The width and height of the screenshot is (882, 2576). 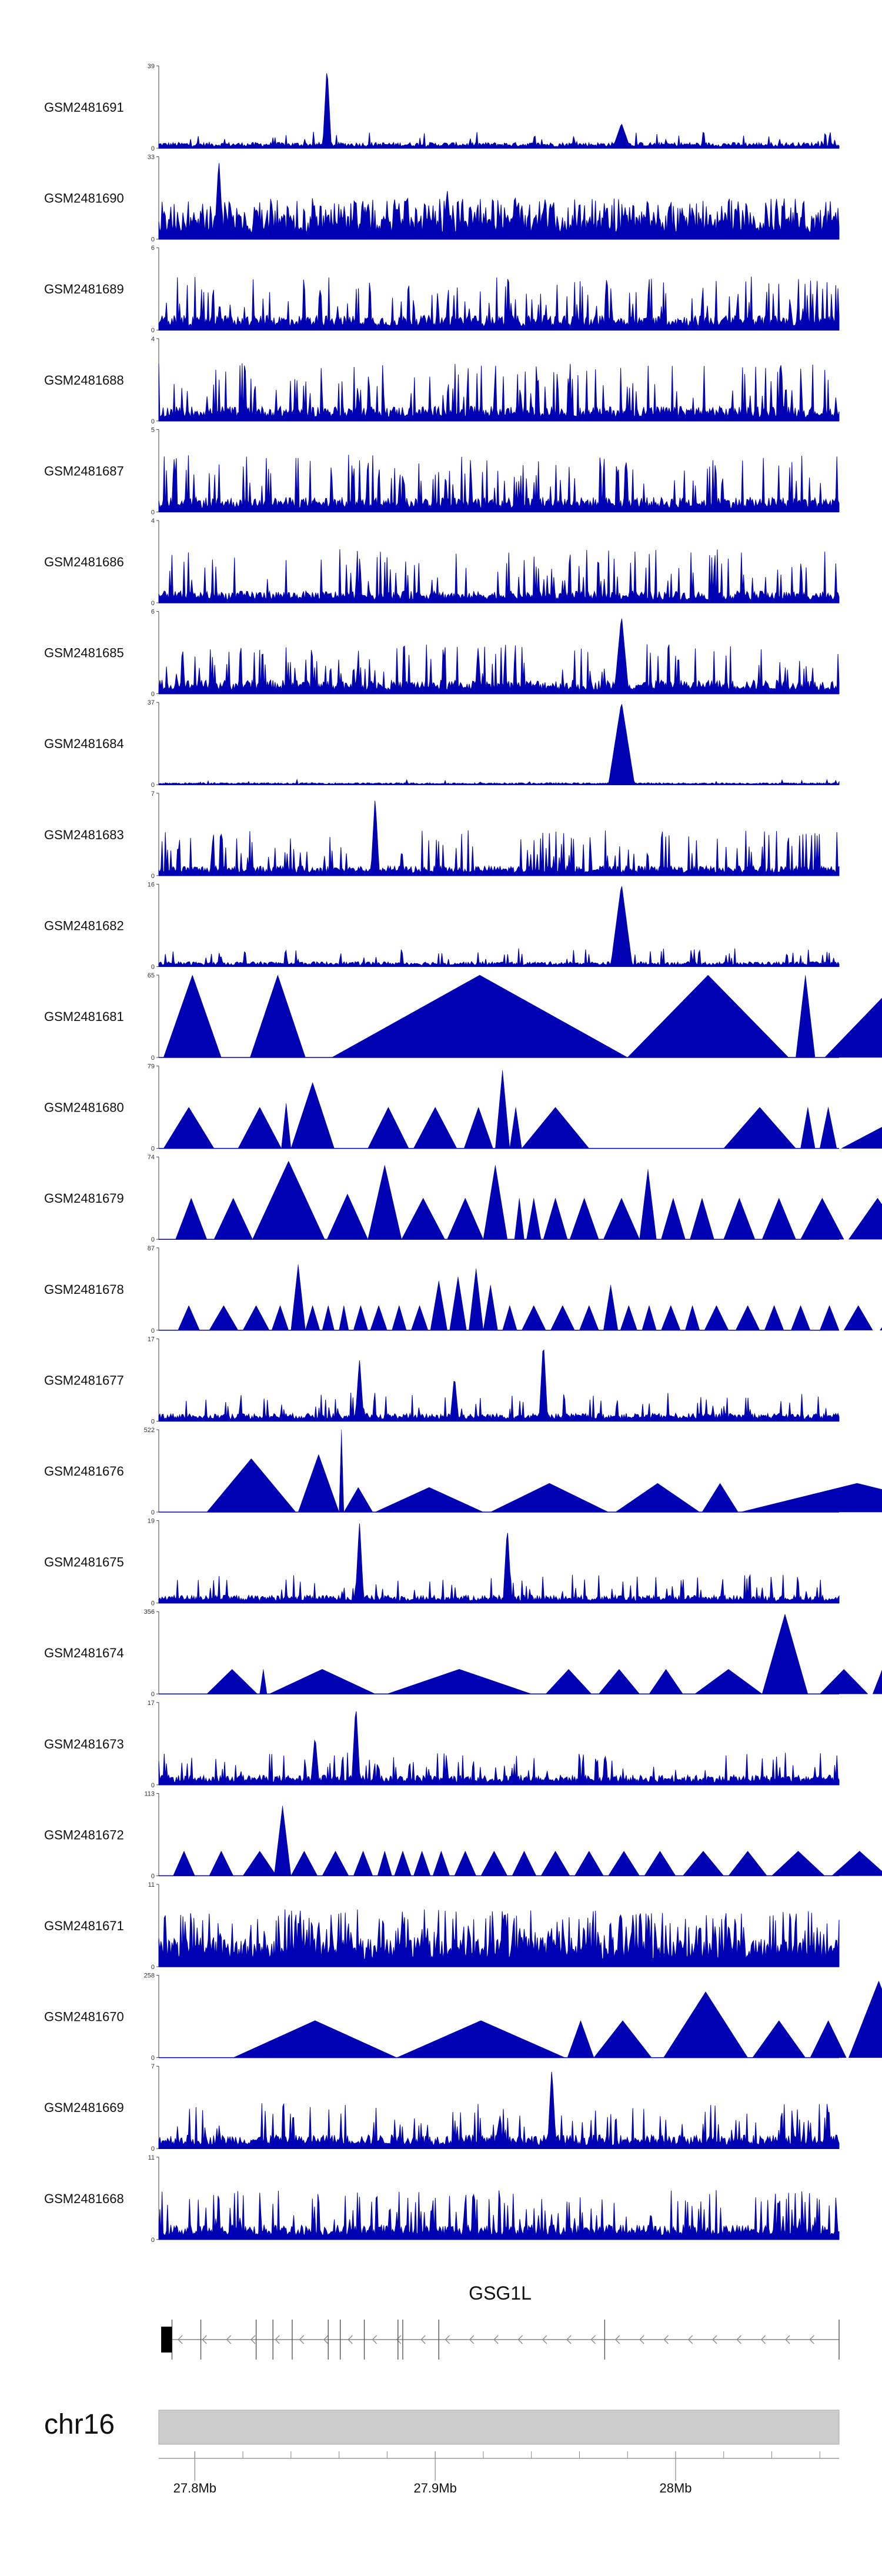 What do you see at coordinates (84, 1925) in the screenshot?
I see `track-label: GSM2481671` at bounding box center [84, 1925].